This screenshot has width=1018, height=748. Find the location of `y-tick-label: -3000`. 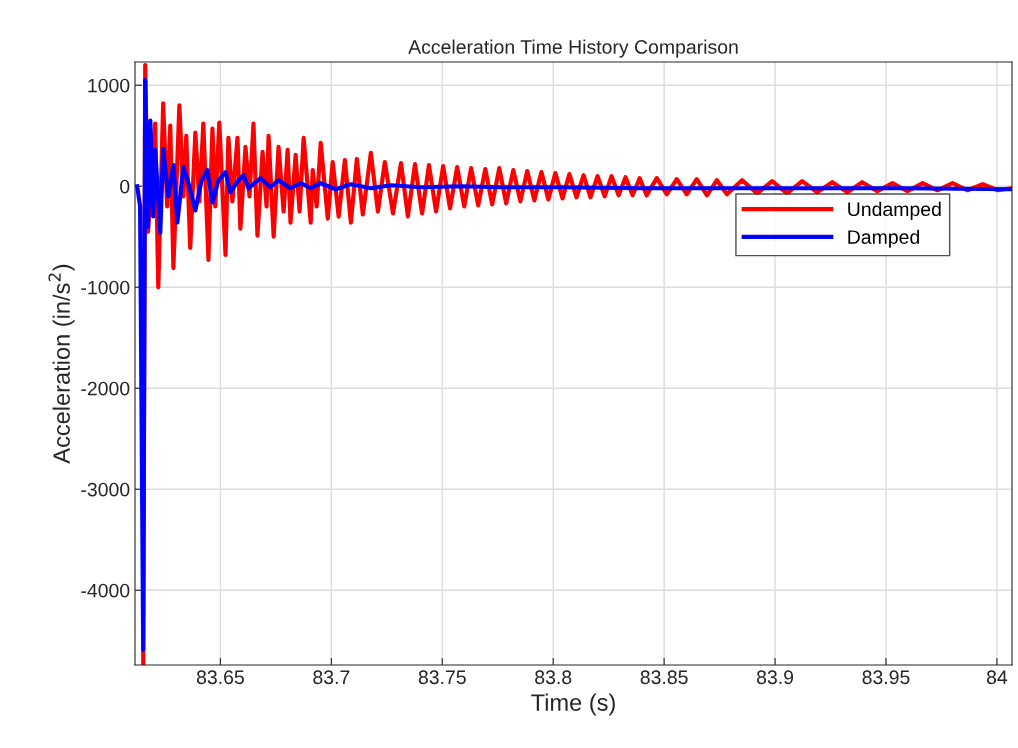

y-tick-label: -3000 is located at coordinates (105, 489).